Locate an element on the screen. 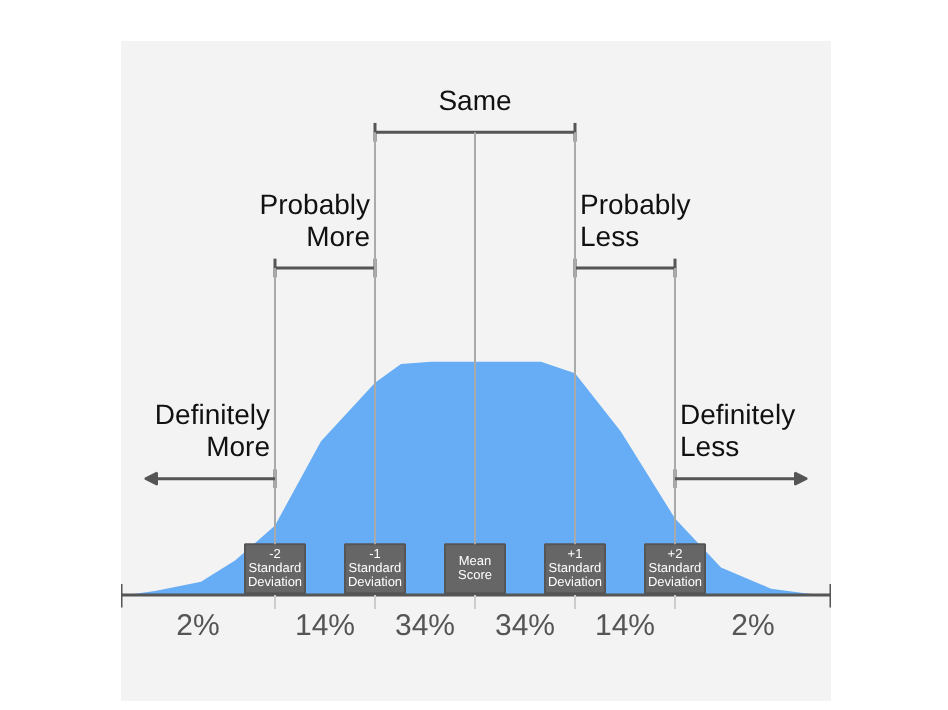 The height and width of the screenshot is (710, 948). text: Probably More is located at coordinates (315, 219).